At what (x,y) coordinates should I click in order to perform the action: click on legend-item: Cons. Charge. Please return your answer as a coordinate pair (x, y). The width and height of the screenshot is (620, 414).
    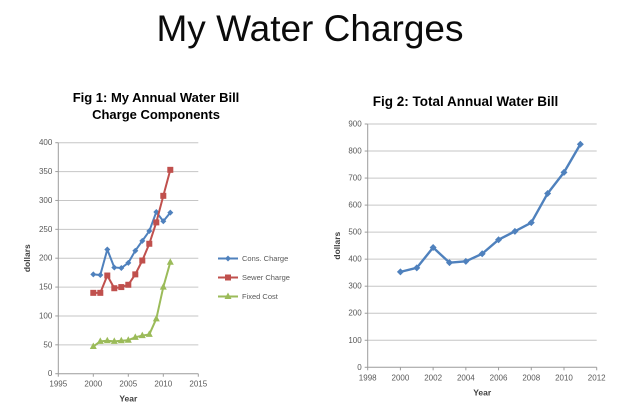
    Looking at the image, I should click on (253, 258).